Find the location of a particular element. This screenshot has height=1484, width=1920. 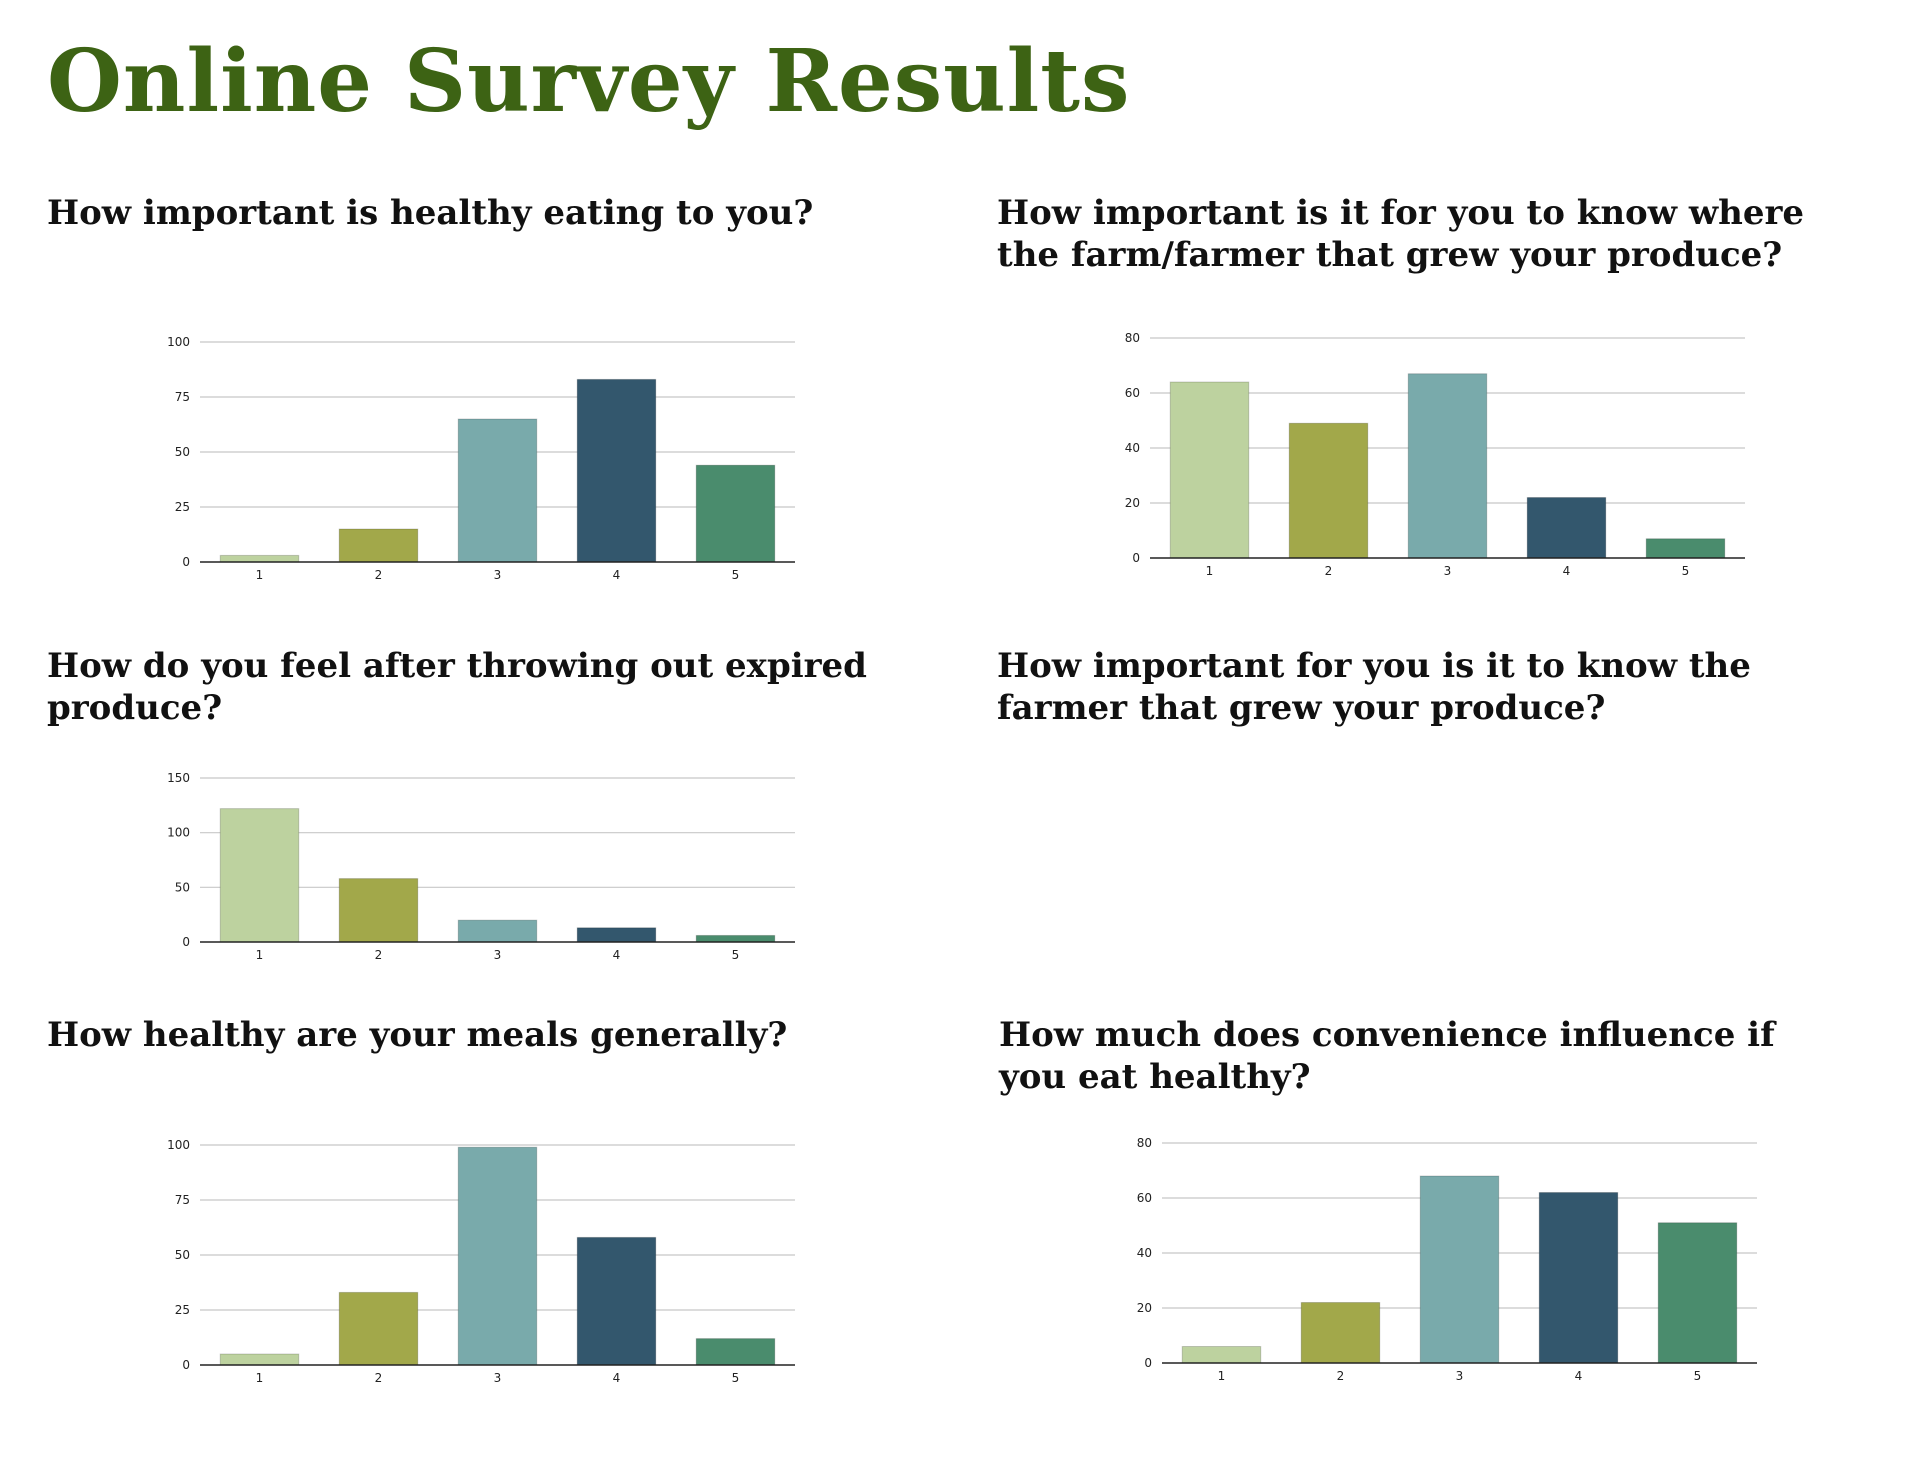

chart-know-farm: 0 20 40 60 80 1 2 3 4 5 is located at coordinates (1435, 454).